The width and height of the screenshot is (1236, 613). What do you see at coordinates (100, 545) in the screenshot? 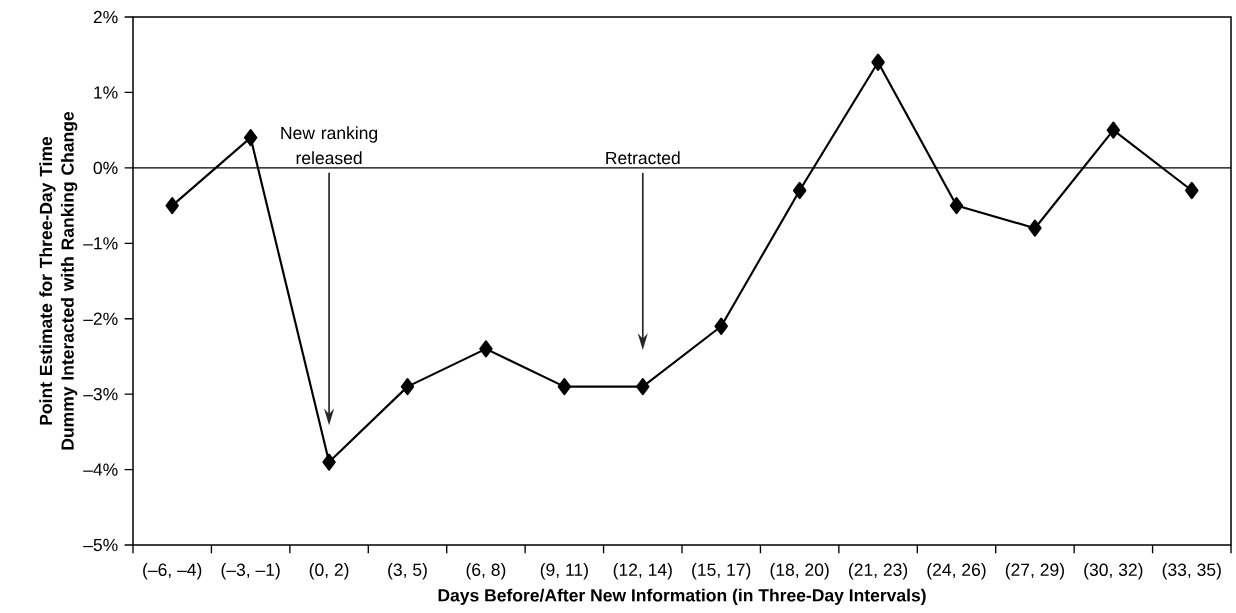
I see `y-tick-label: –5%` at bounding box center [100, 545].